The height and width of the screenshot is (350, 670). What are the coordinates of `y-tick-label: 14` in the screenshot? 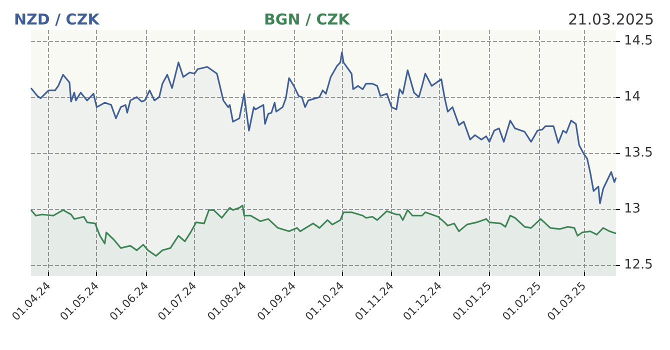 It's located at (632, 97).